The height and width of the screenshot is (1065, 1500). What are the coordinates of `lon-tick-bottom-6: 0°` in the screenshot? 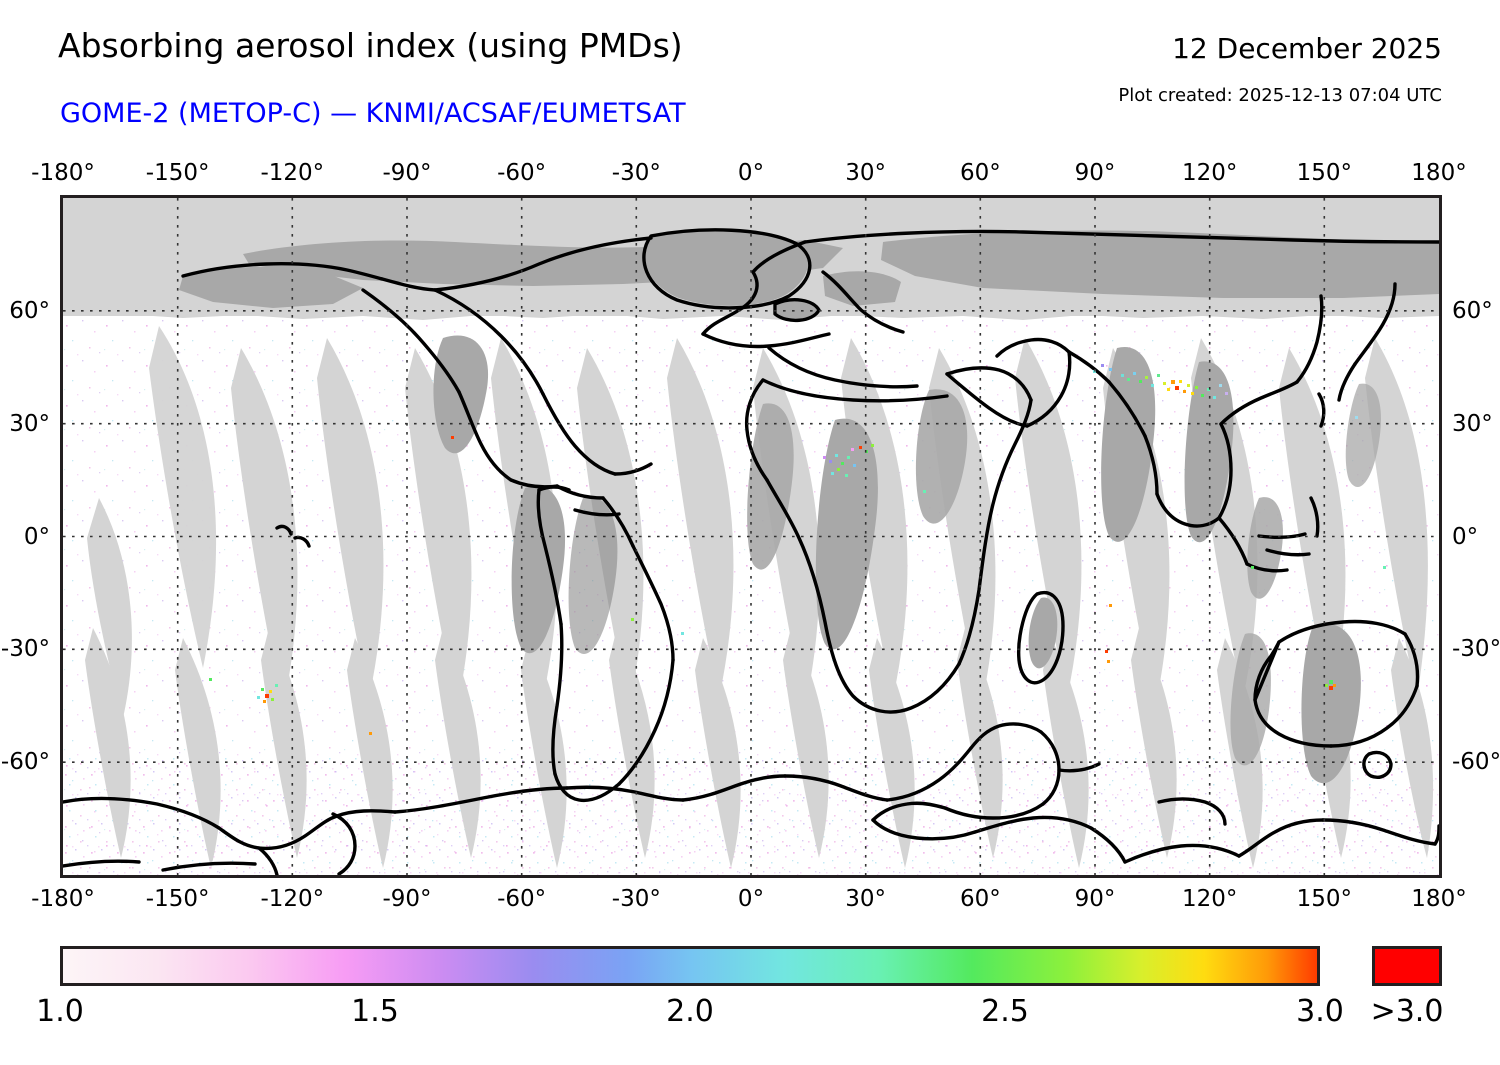 It's located at (751, 899).